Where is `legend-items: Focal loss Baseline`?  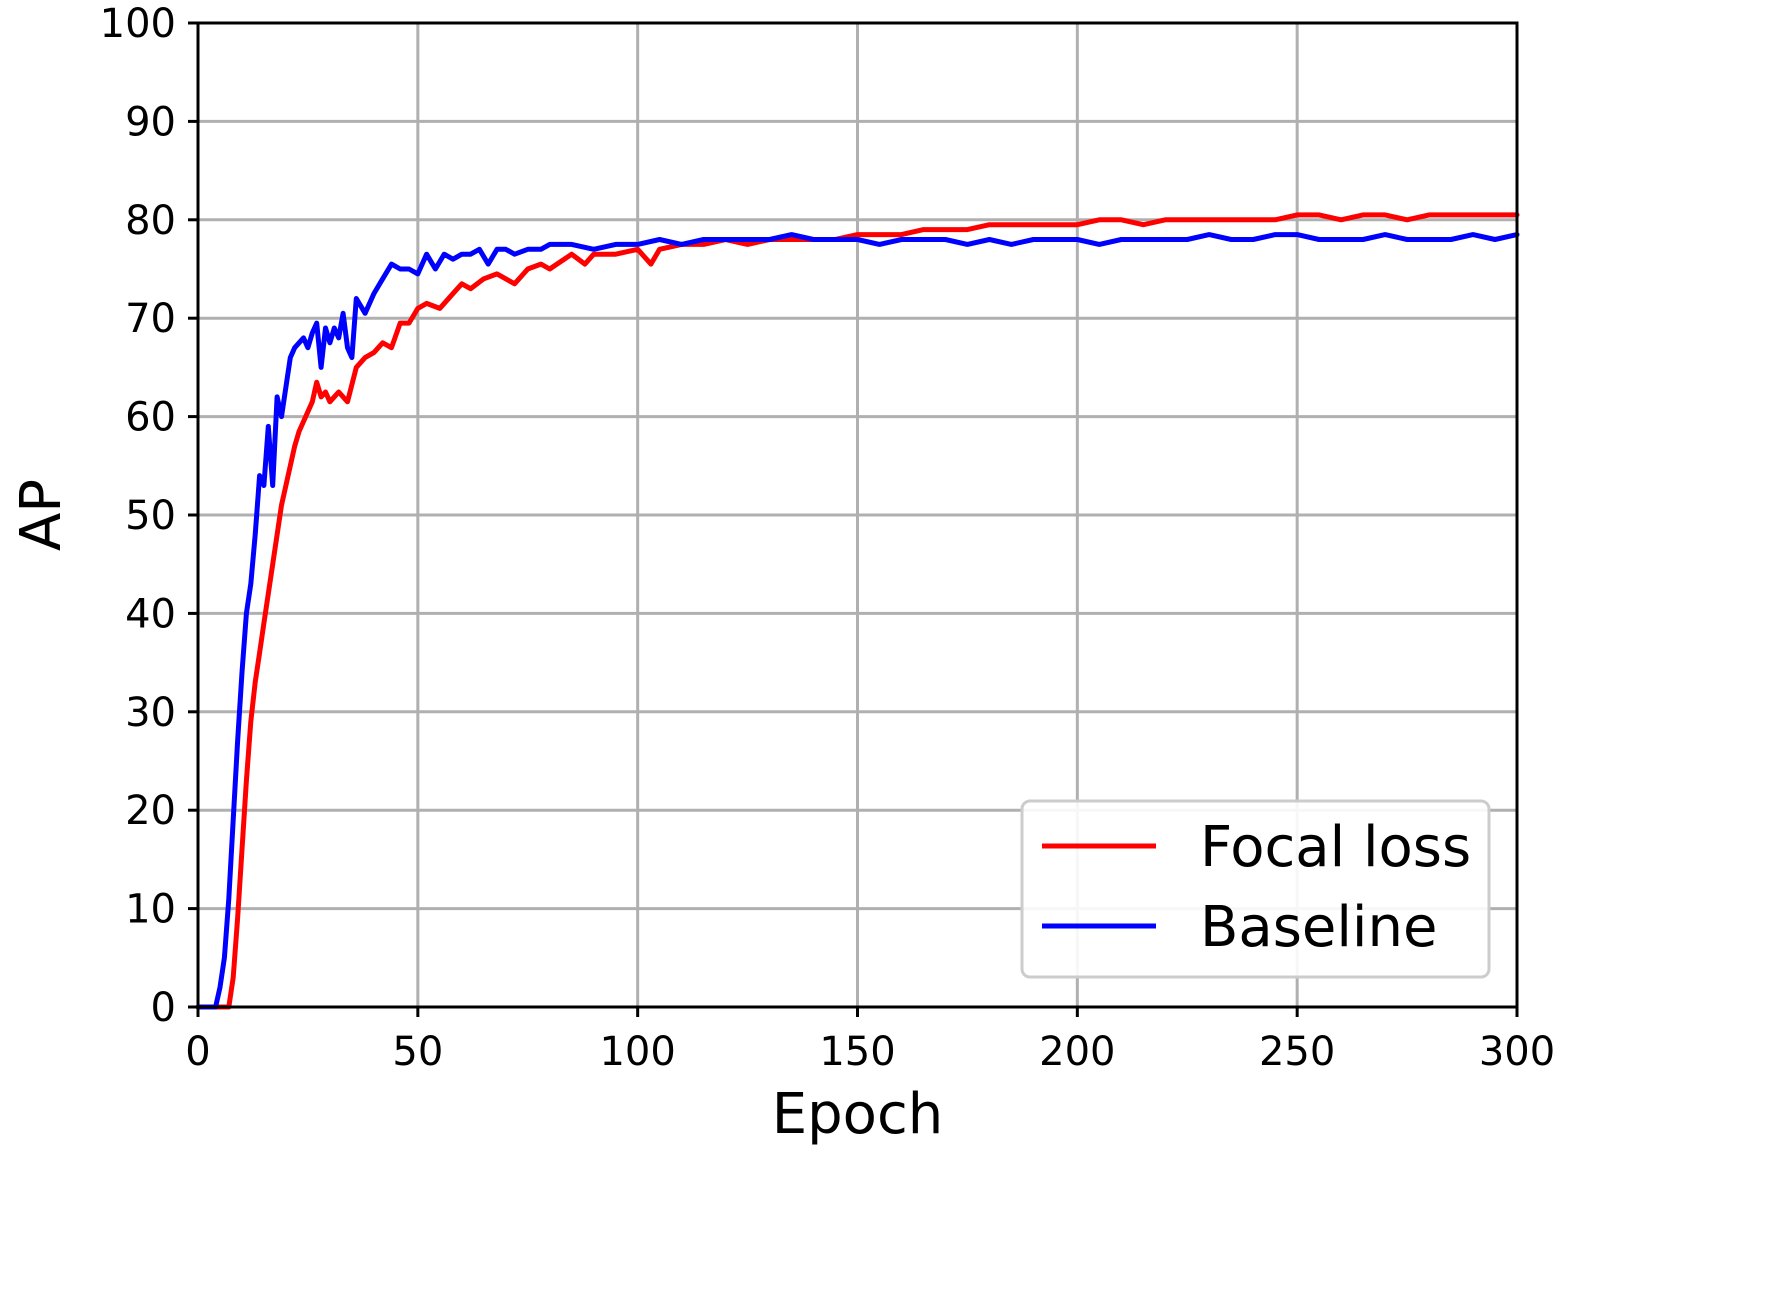
legend-items: Focal loss Baseline is located at coordinates (1256, 887).